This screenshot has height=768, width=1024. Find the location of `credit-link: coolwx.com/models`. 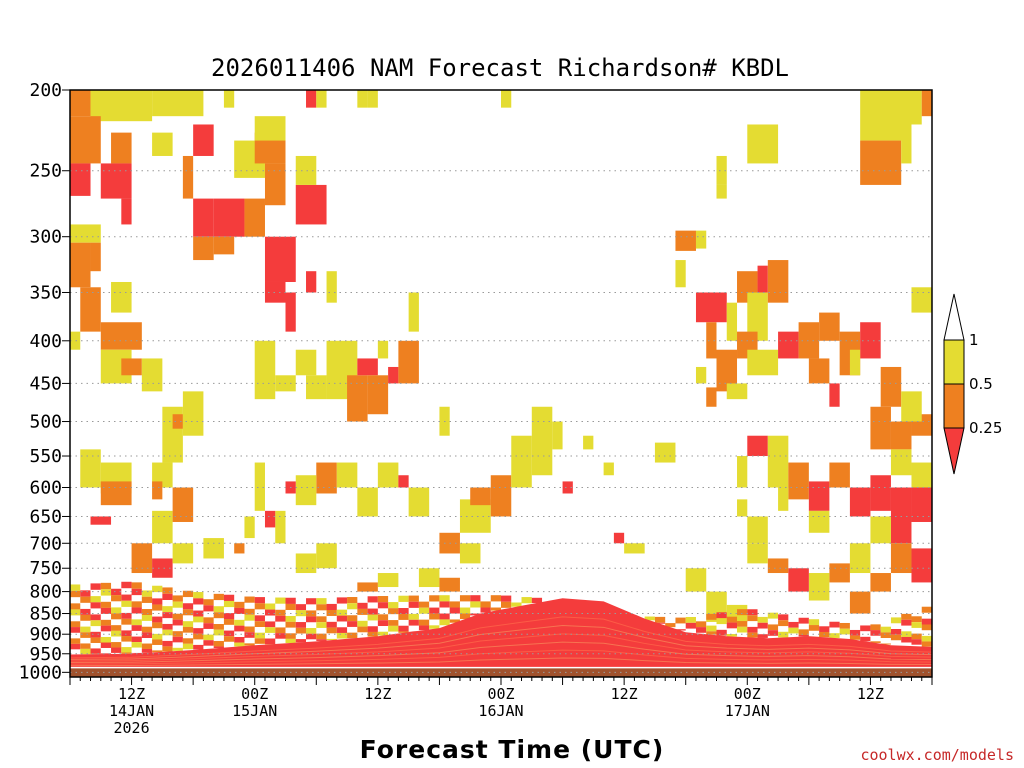

credit-link: coolwx.com/models is located at coordinates (937, 755).